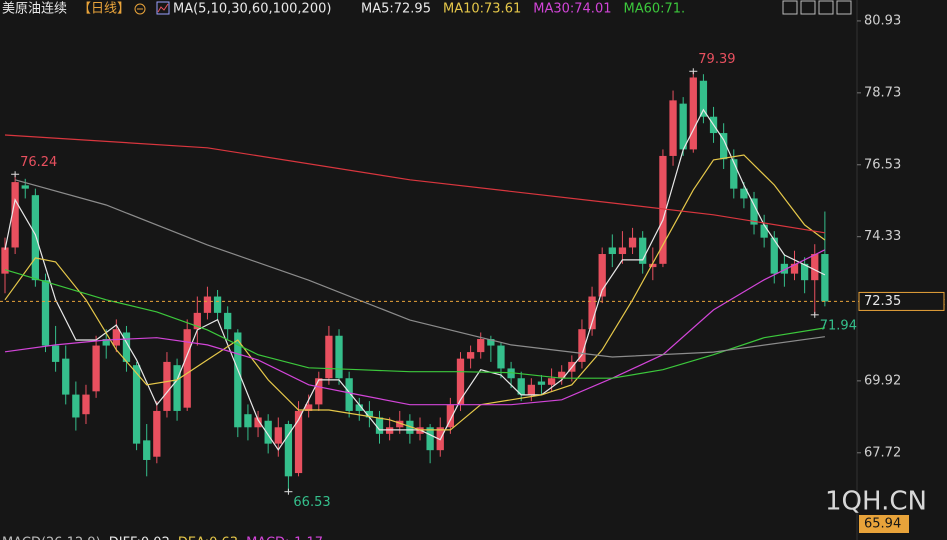 The width and height of the screenshot is (947, 540). I want to click on price-box, so click(901, 301).